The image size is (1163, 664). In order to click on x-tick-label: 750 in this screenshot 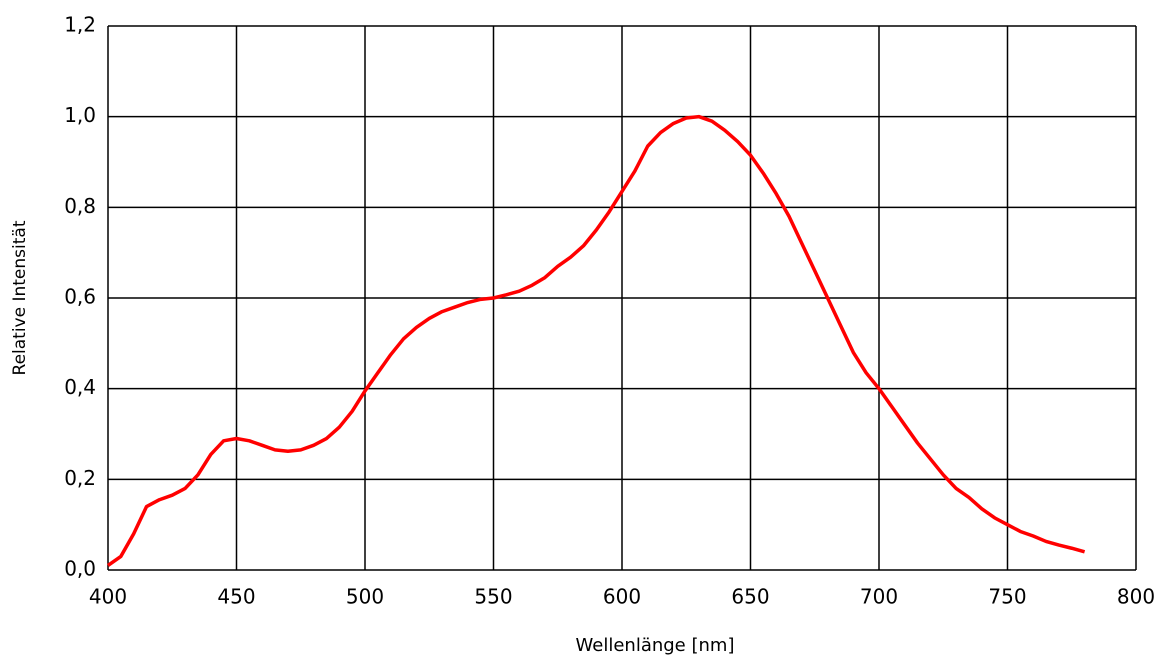, I will do `click(1007, 597)`.